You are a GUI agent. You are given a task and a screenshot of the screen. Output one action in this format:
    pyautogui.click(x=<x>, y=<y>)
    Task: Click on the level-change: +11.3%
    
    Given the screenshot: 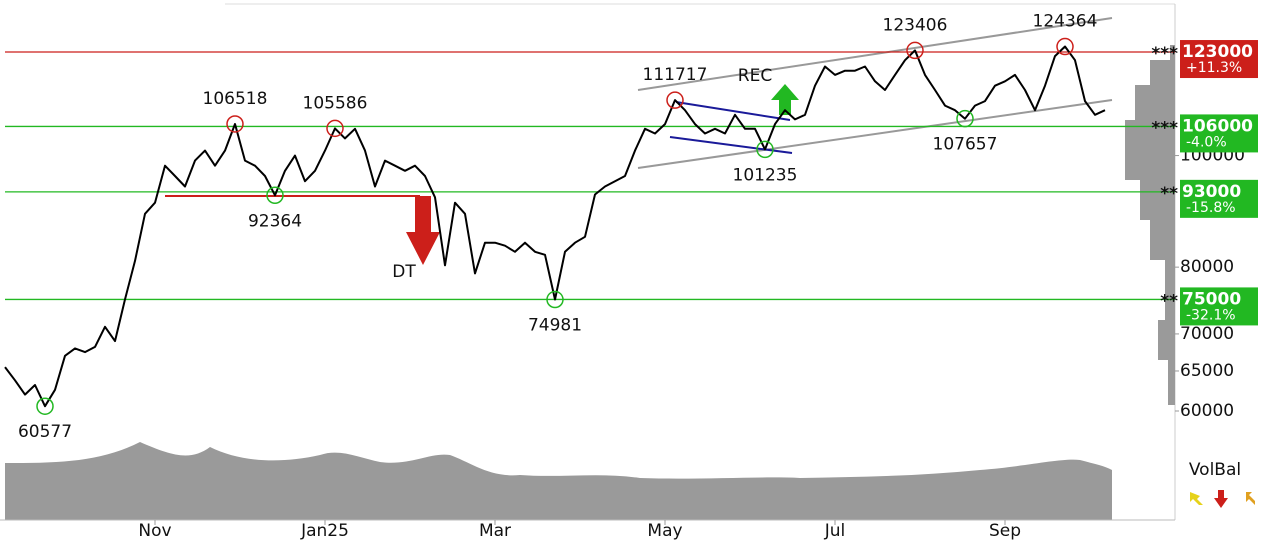 What is the action you would take?
    pyautogui.click(x=1214, y=68)
    